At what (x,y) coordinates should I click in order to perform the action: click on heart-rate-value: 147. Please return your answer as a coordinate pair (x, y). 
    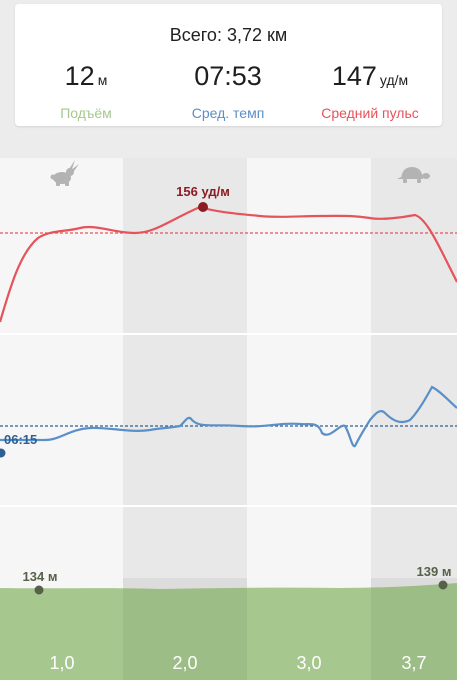
    Looking at the image, I should click on (354, 76).